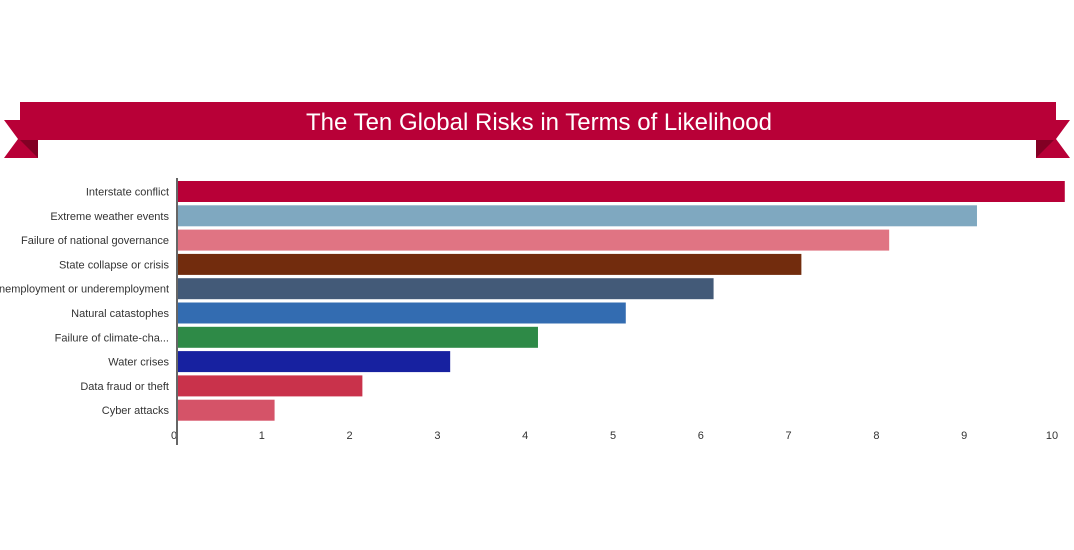  I want to click on banner-main, so click(538, 121).